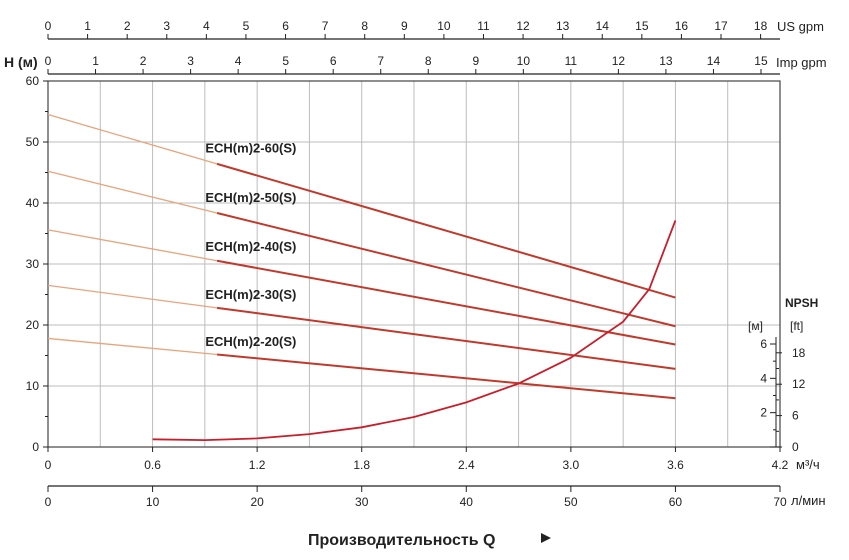 The height and width of the screenshot is (560, 849). I want to click on y-tick-label: 60, so click(33, 81).